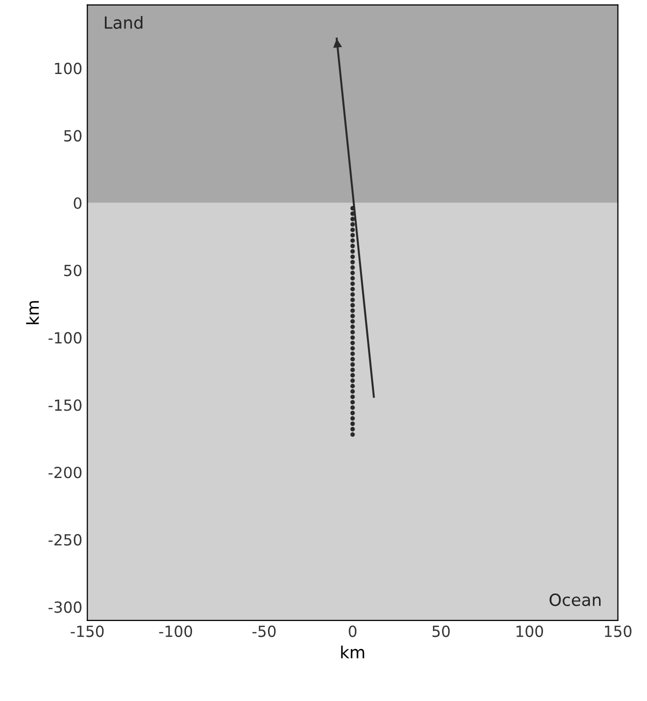 Image resolution: width=647 pixels, height=701 pixels. Describe the element at coordinates (68, 68) in the screenshot. I see `y-tick-label: 100` at that location.